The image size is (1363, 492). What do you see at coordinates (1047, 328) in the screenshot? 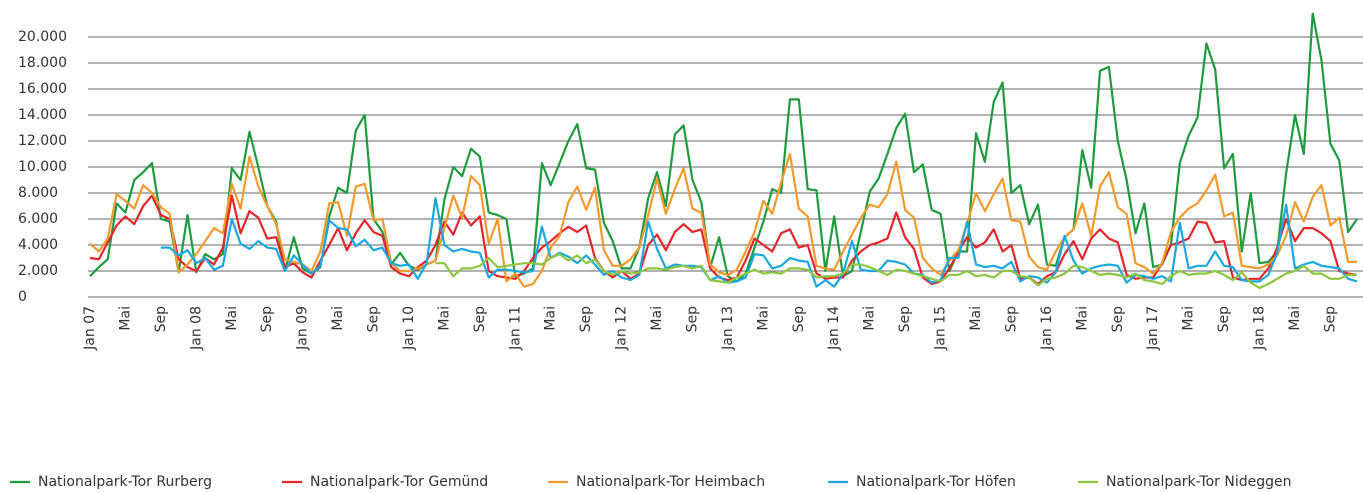
I see `x-tick-label: Jan 16` at bounding box center [1047, 328].